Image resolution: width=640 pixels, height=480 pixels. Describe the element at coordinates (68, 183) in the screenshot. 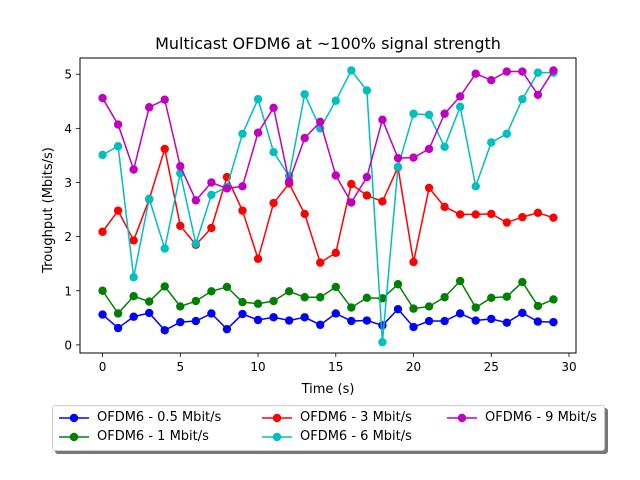

I see `y-tick-label: 3` at that location.